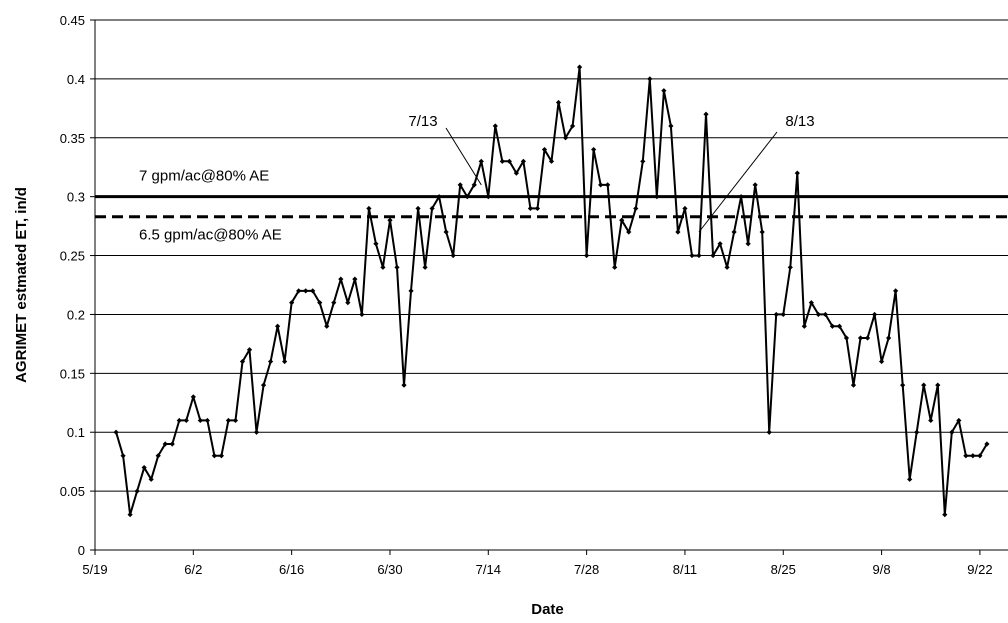  I want to click on reference-line-label: 7 gpm/ac@80% AE, so click(204, 176).